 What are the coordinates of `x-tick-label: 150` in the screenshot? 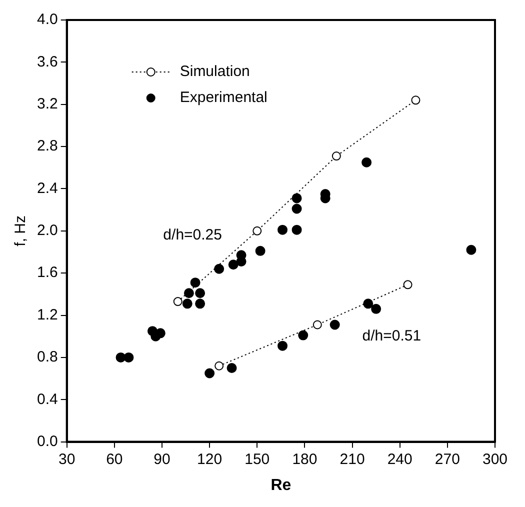 It's located at (257, 459).